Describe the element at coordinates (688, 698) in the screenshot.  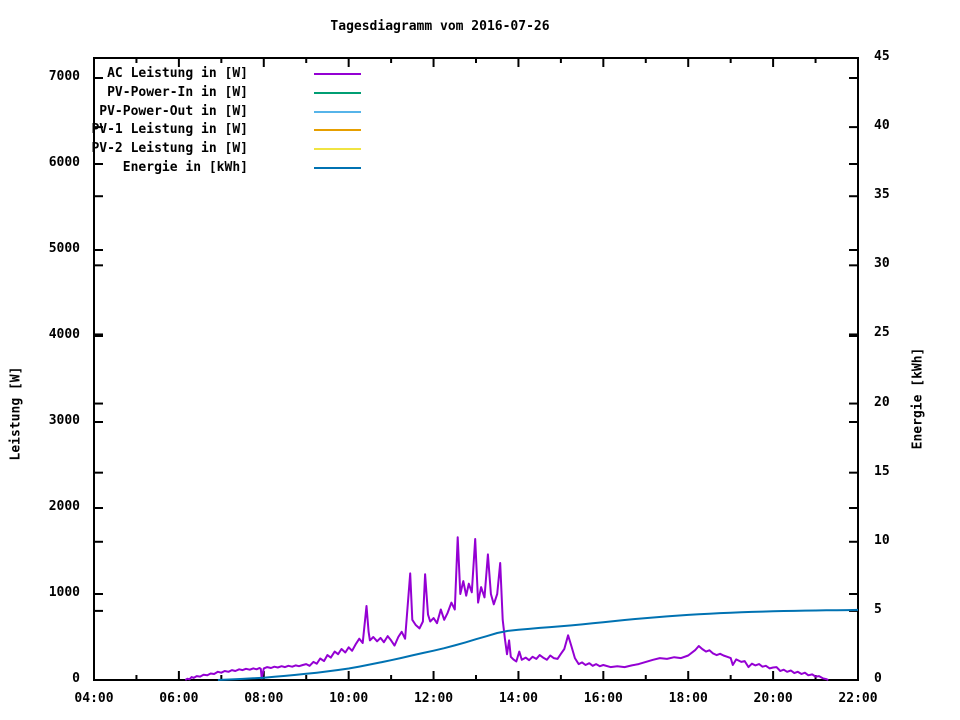
I see `x-tick-label: 18:00` at that location.